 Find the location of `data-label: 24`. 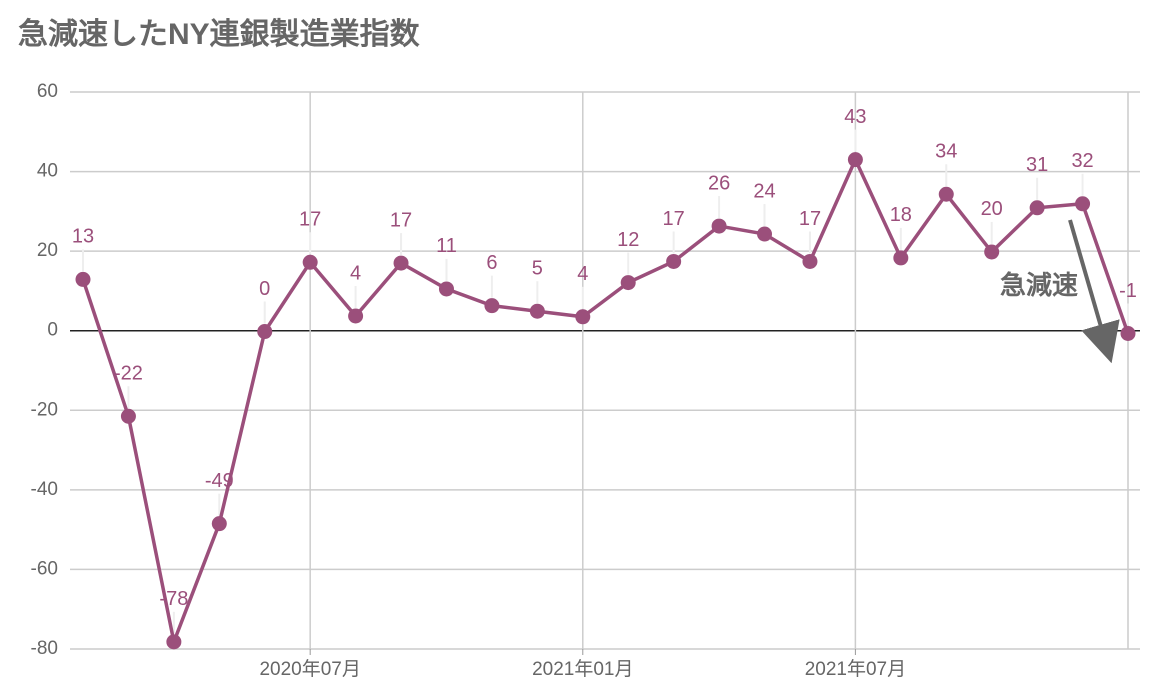

data-label: 24 is located at coordinates (764, 191).